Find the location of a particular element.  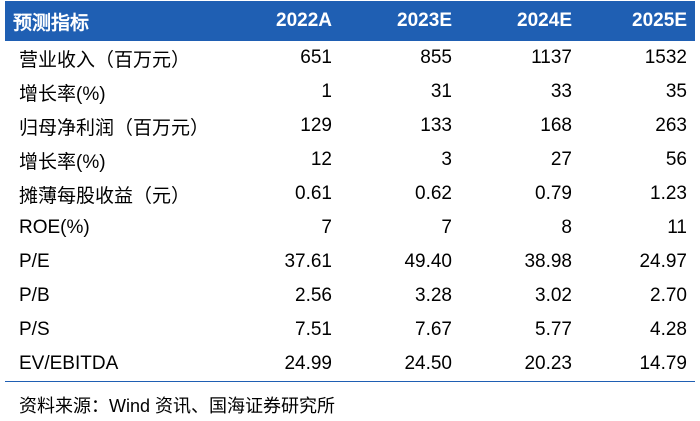

table-cell: 1 is located at coordinates (326, 91).